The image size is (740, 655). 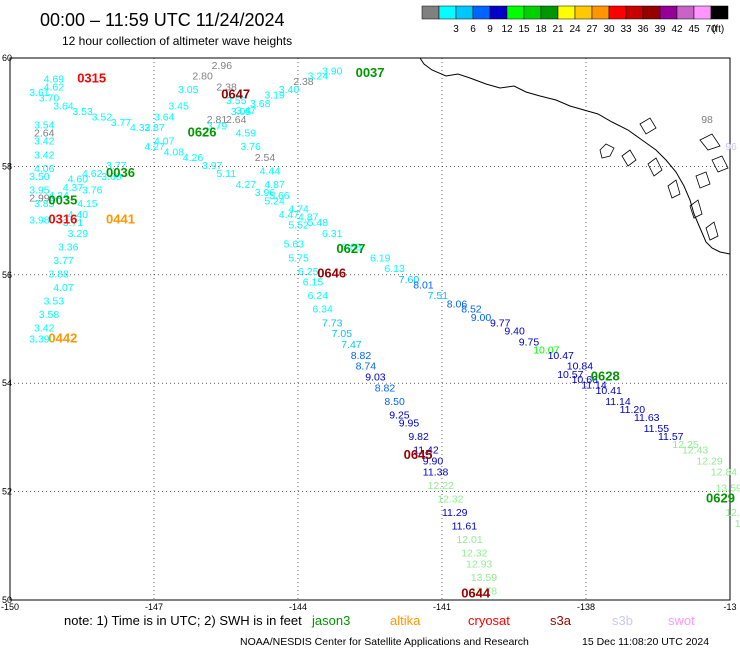 What do you see at coordinates (318, 296) in the screenshot?
I see `wave-height-value: 6.24` at bounding box center [318, 296].